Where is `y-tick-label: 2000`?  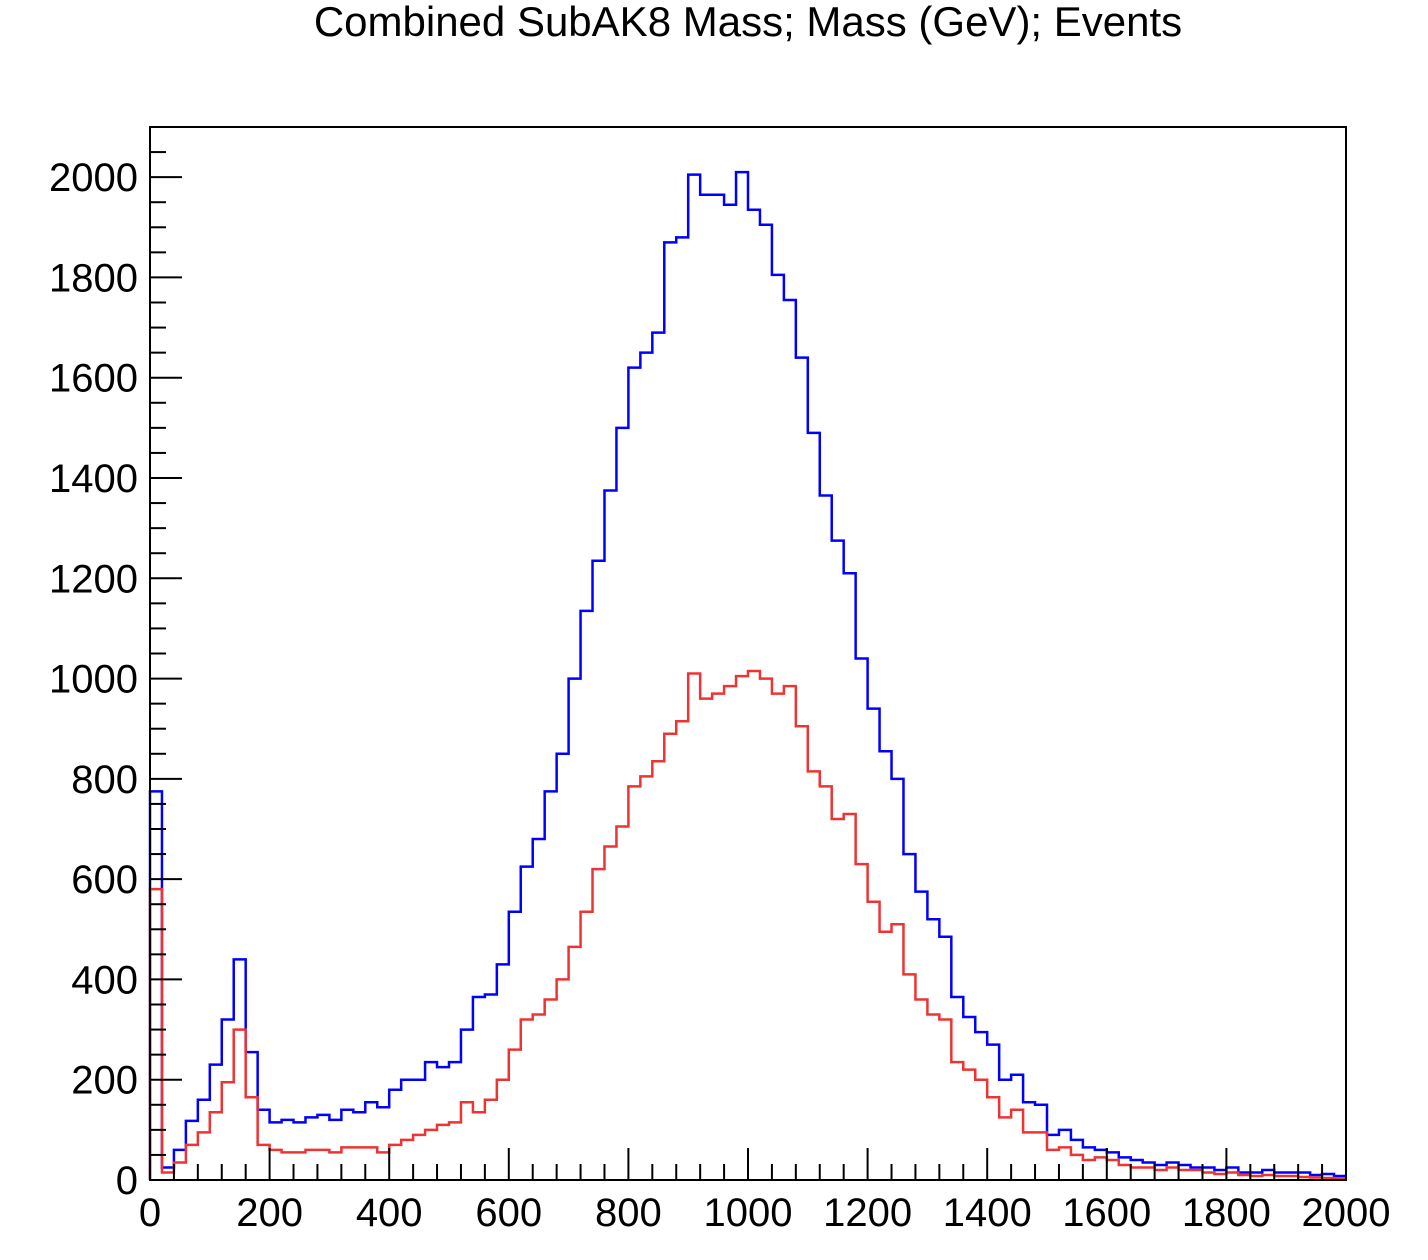
y-tick-label: 2000 is located at coordinates (93, 178).